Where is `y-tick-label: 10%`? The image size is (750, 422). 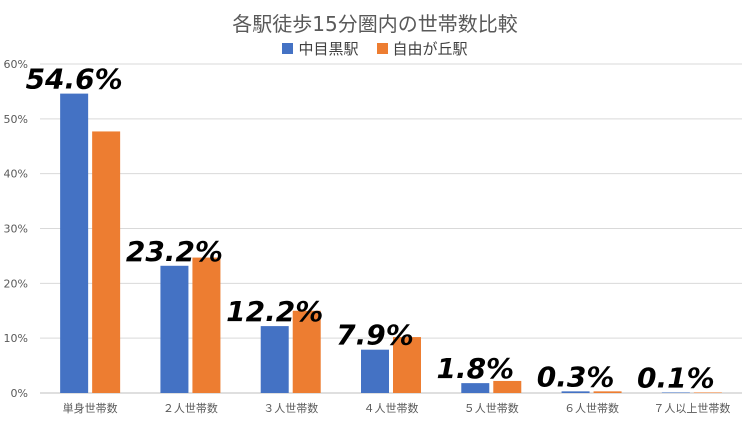 y-tick-label: 10% is located at coordinates (16, 338).